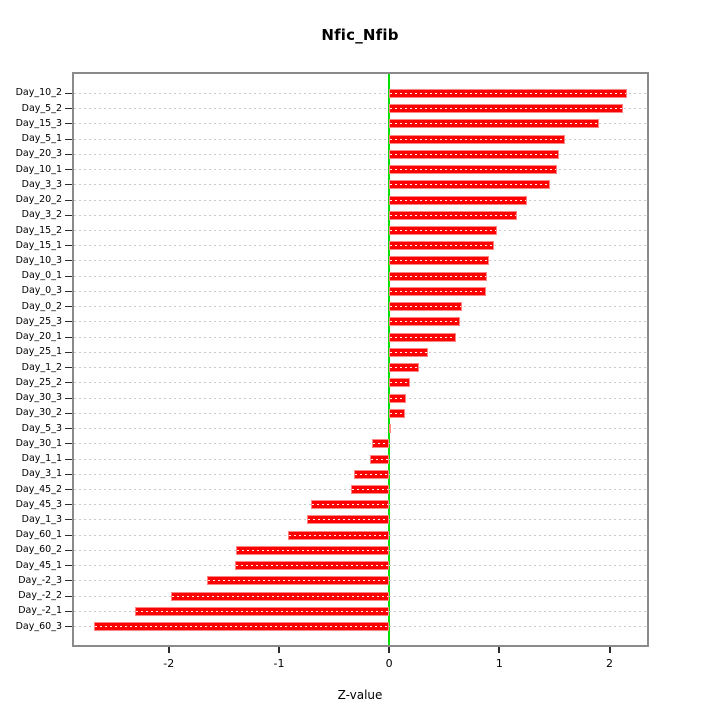  What do you see at coordinates (38, 321) in the screenshot?
I see `y-axis-label: Day_25_3` at bounding box center [38, 321].